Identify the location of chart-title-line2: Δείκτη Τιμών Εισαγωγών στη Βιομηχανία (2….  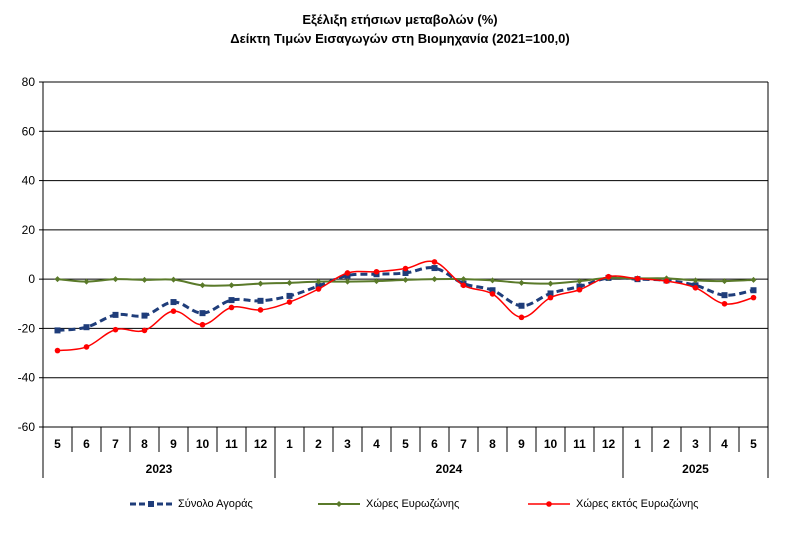
(400, 38).